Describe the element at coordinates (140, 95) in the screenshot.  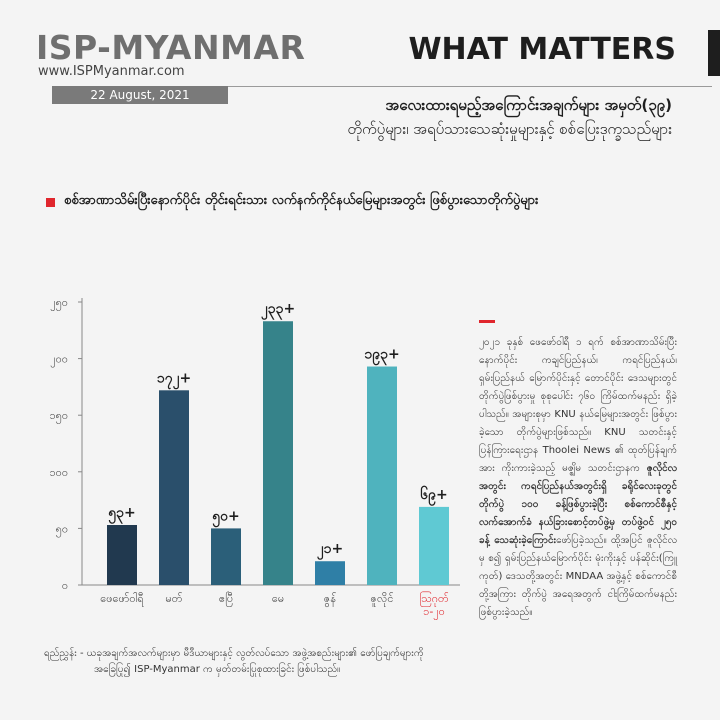
I see `date-bar: 22 August, 2021` at that location.